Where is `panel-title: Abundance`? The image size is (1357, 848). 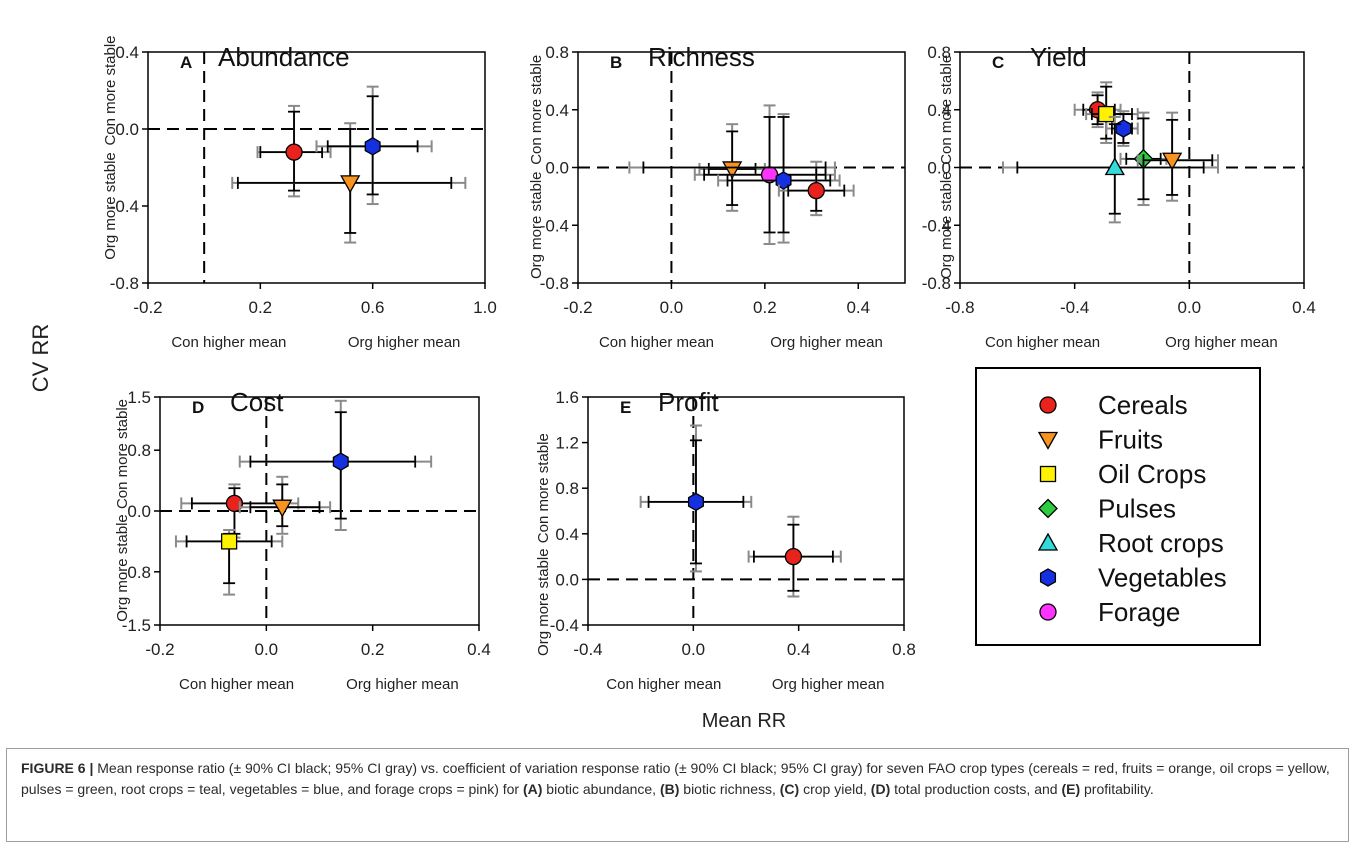 panel-title: Abundance is located at coordinates (284, 57).